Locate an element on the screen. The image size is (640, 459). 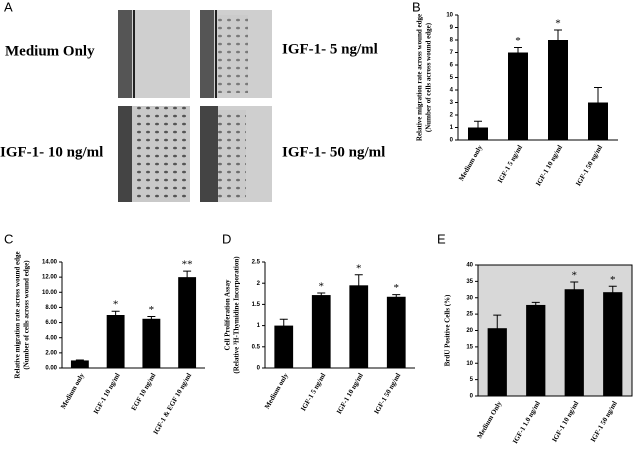
panel-letter: C is located at coordinates (8, 238).